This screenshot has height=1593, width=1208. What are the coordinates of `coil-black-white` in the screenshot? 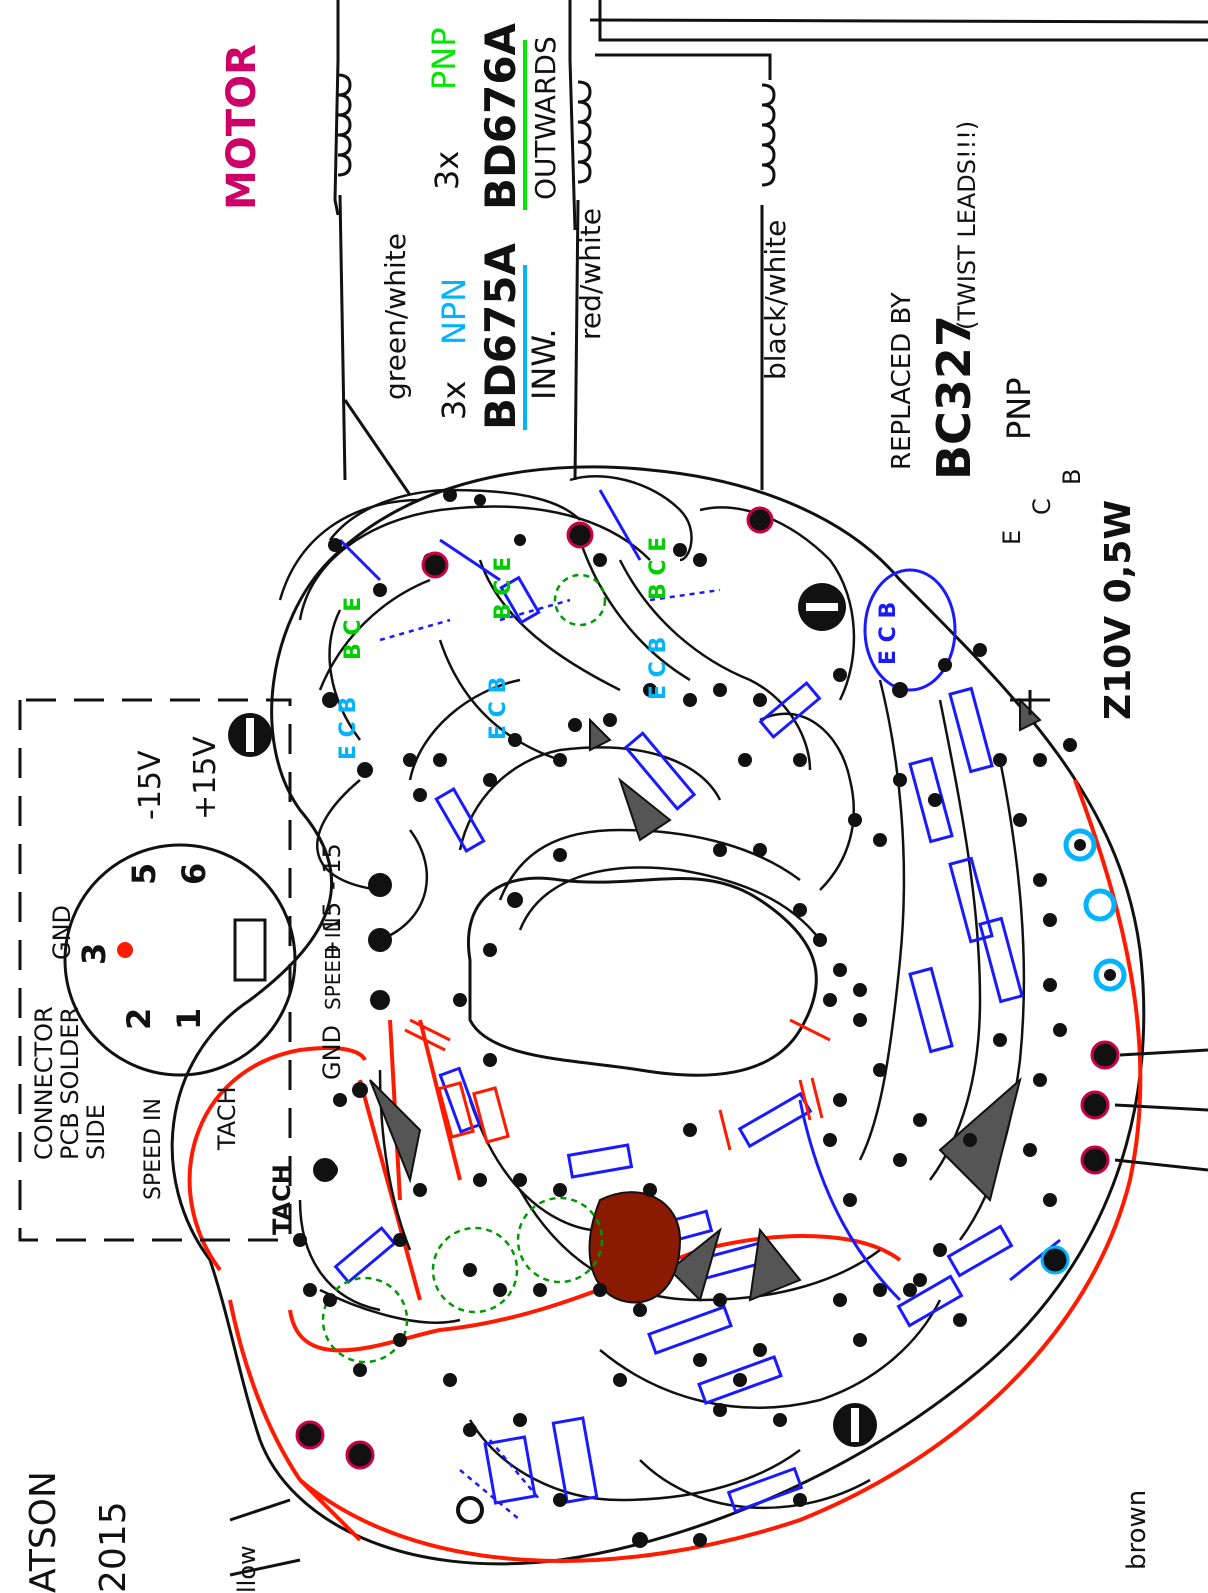 It's located at (768, 135).